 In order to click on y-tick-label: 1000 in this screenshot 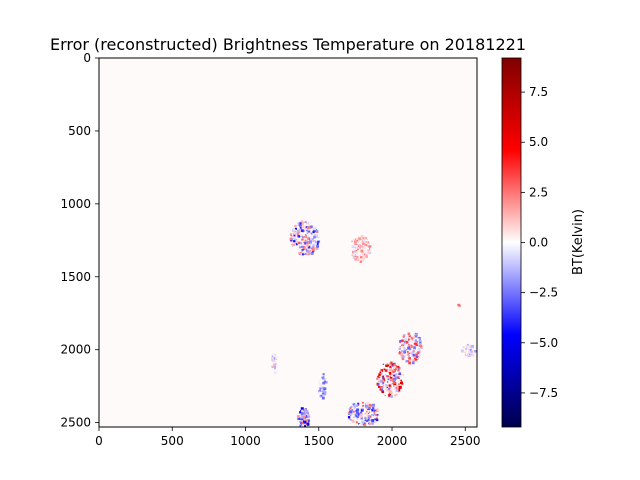, I will do `click(75, 204)`.